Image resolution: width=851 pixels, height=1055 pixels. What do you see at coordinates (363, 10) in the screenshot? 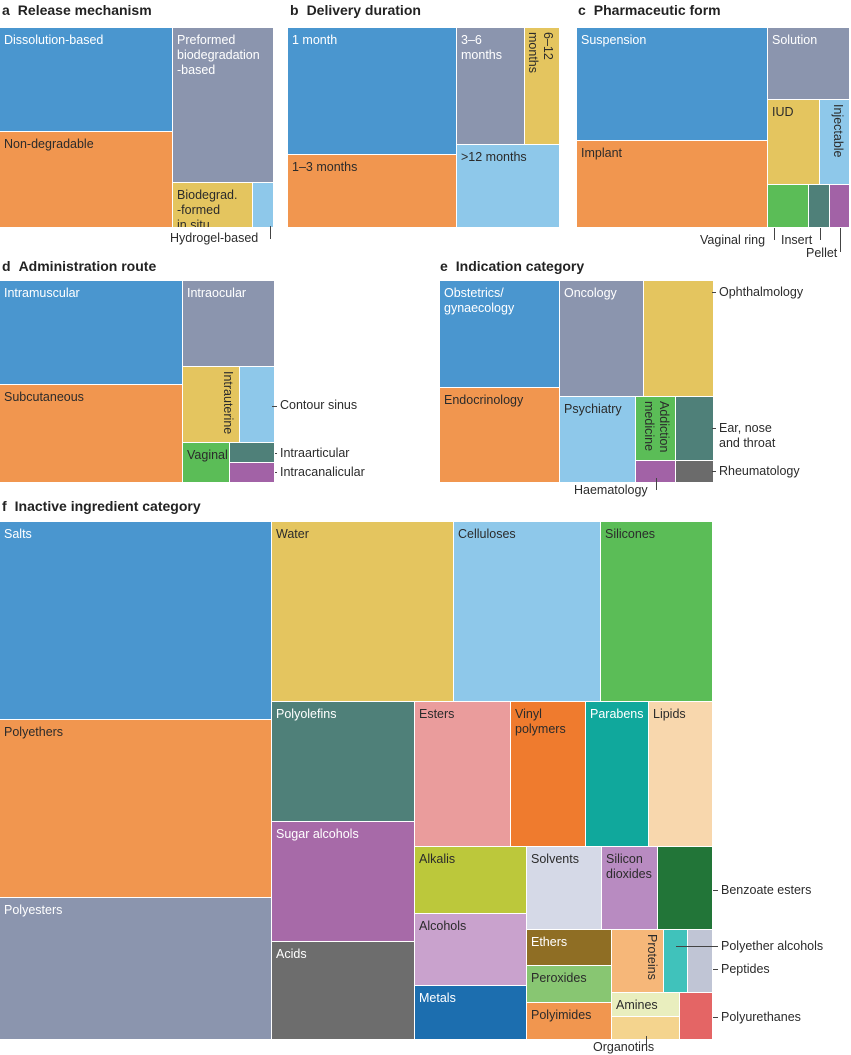
I see `panel-title-text: Delivery duration` at bounding box center [363, 10].